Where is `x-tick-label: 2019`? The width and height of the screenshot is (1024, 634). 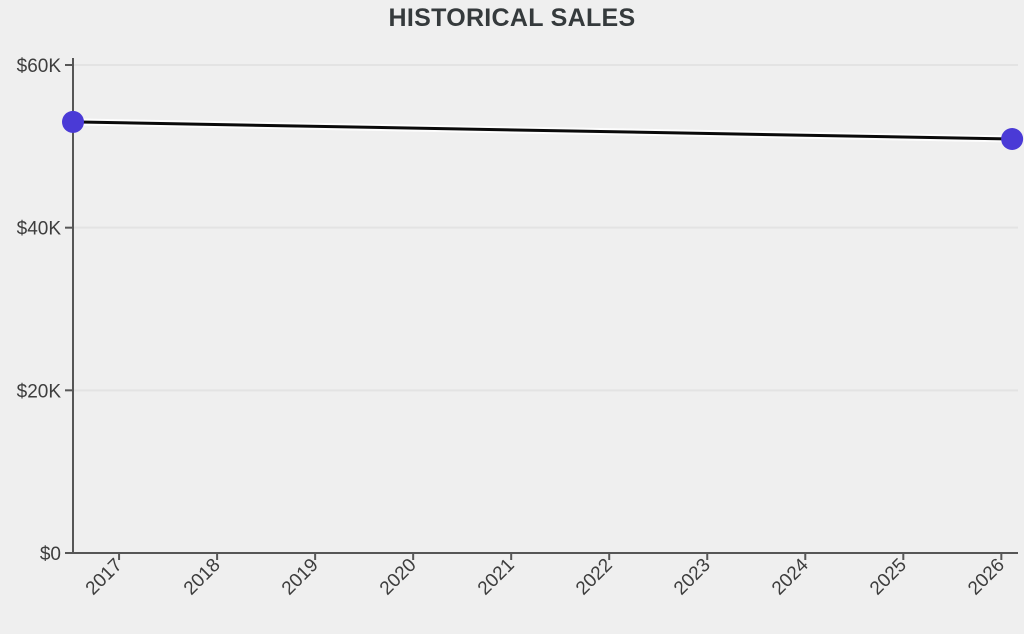
x-tick-label: 2019 is located at coordinates (300, 577).